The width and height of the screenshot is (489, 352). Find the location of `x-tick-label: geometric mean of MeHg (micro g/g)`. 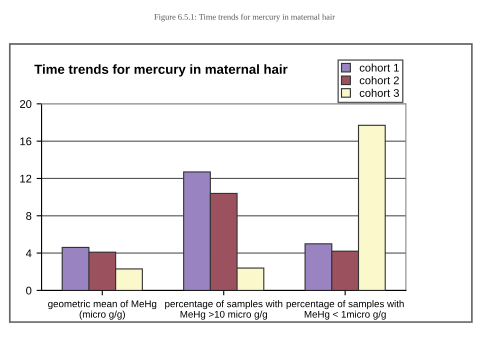

x-tick-label: geometric mean of MeHg (micro g/g) is located at coordinates (102, 310).